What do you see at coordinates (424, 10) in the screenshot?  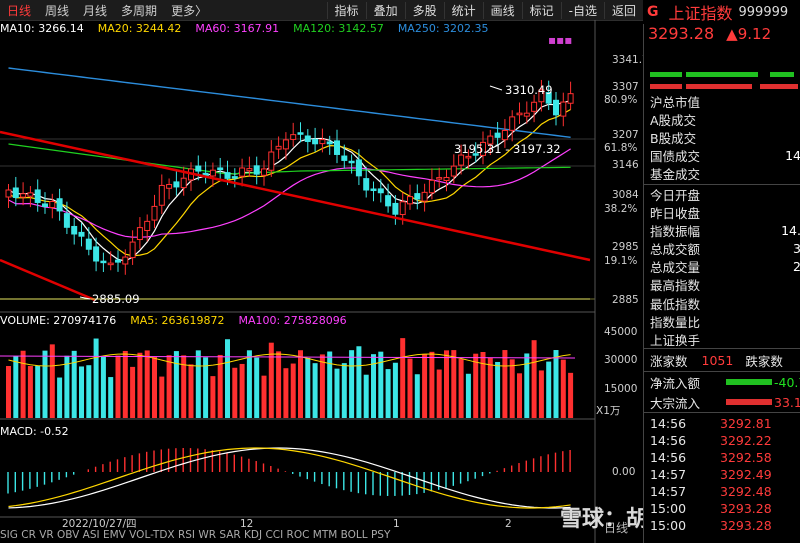 I see `multi-stock-button: 多股` at bounding box center [424, 10].